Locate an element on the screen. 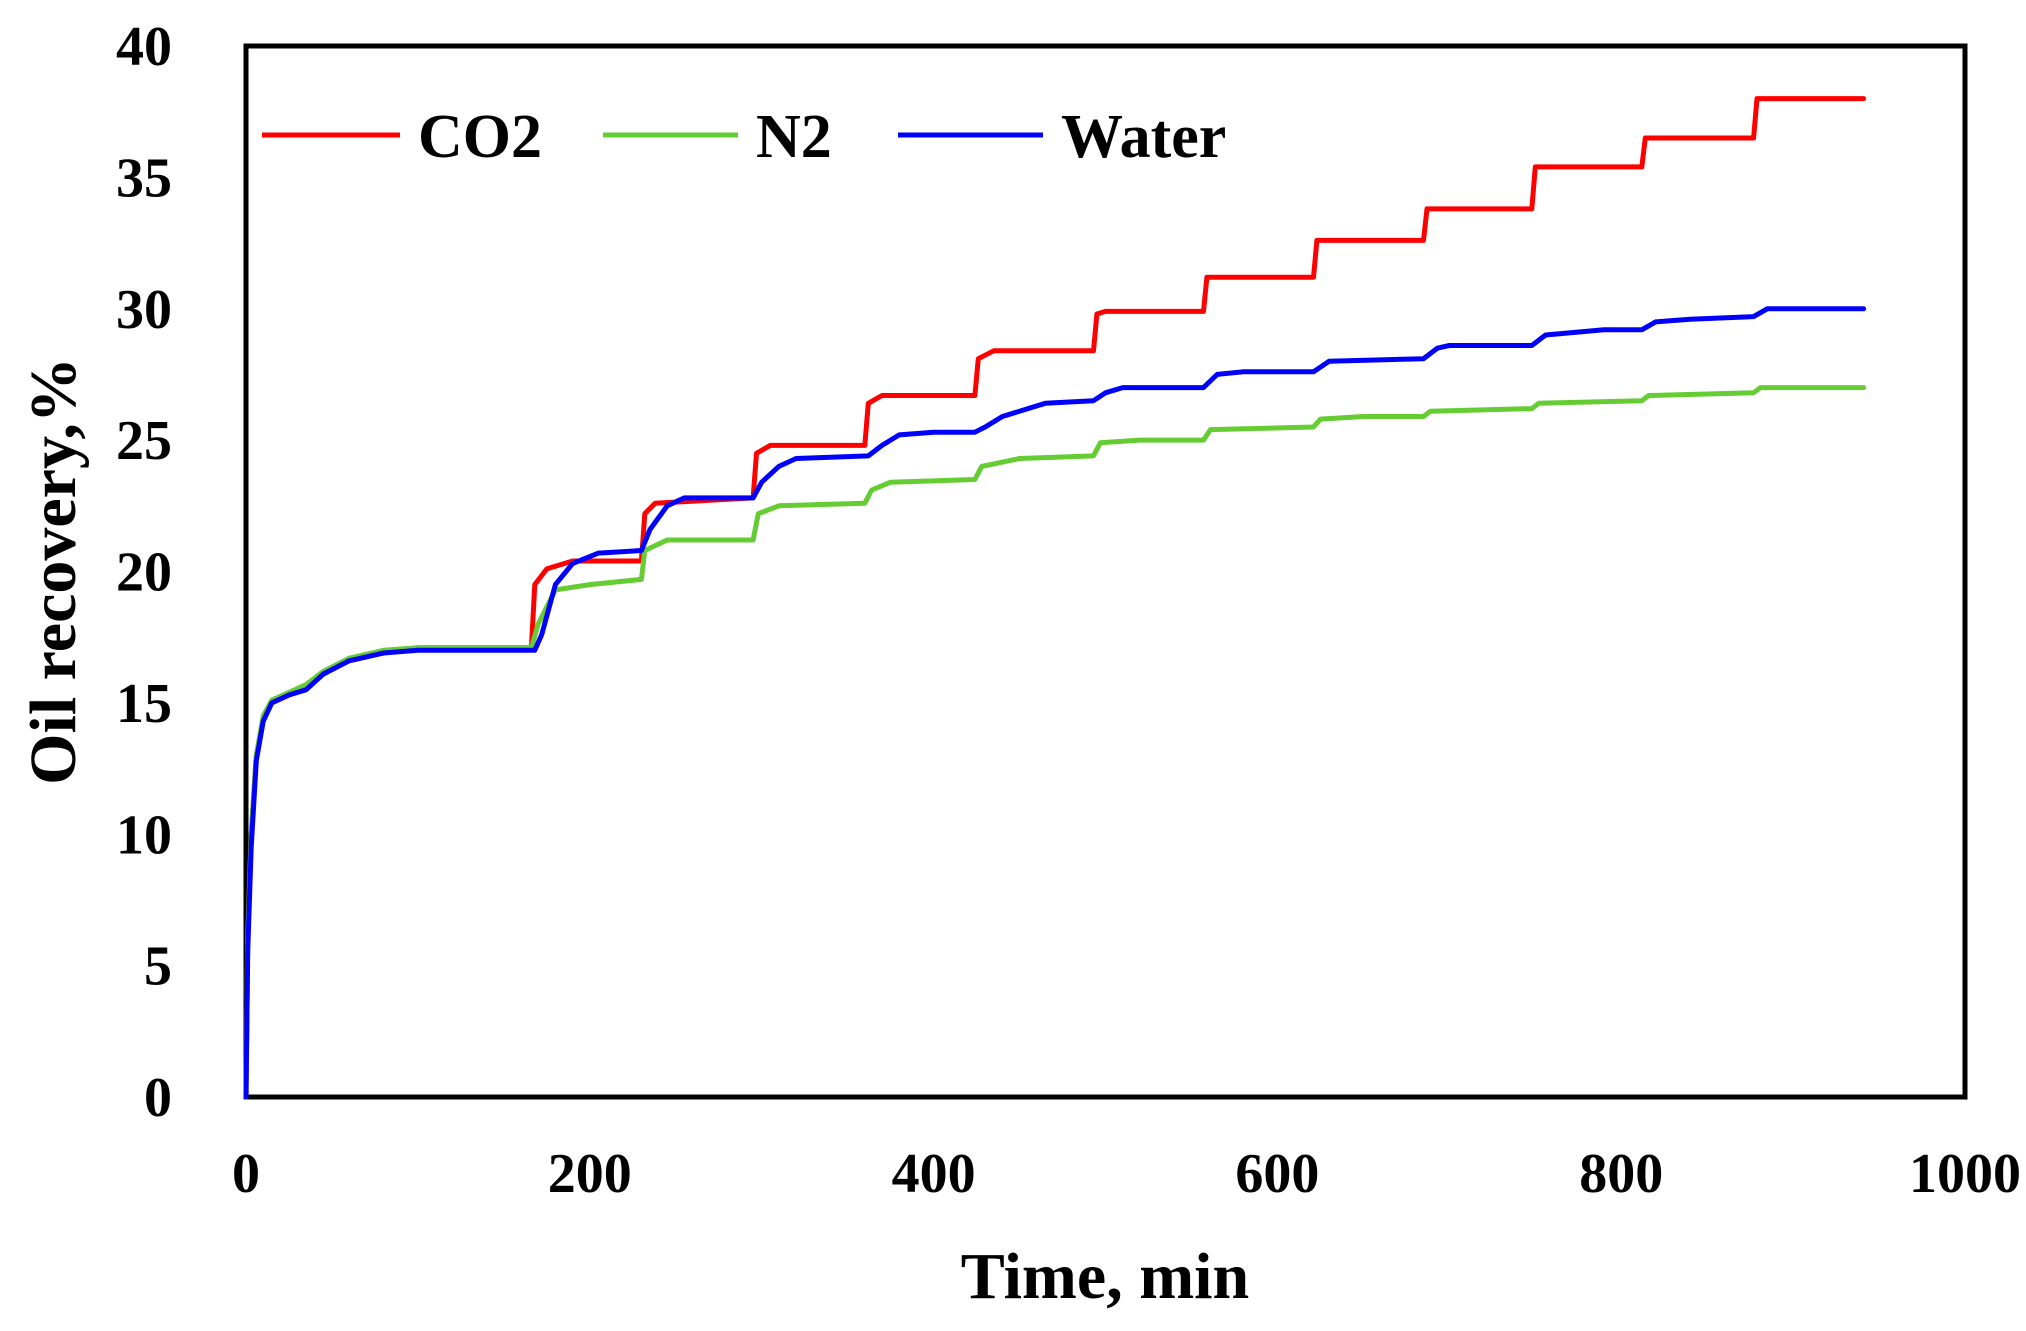  legend-label-co2: CO2 is located at coordinates (480, 137).